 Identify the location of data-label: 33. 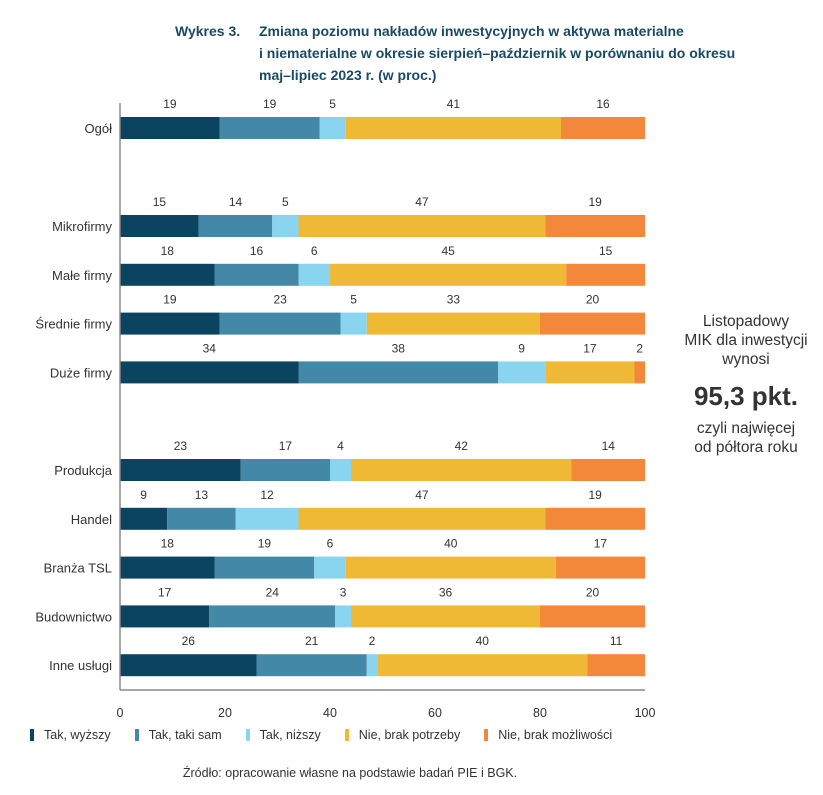
(454, 300).